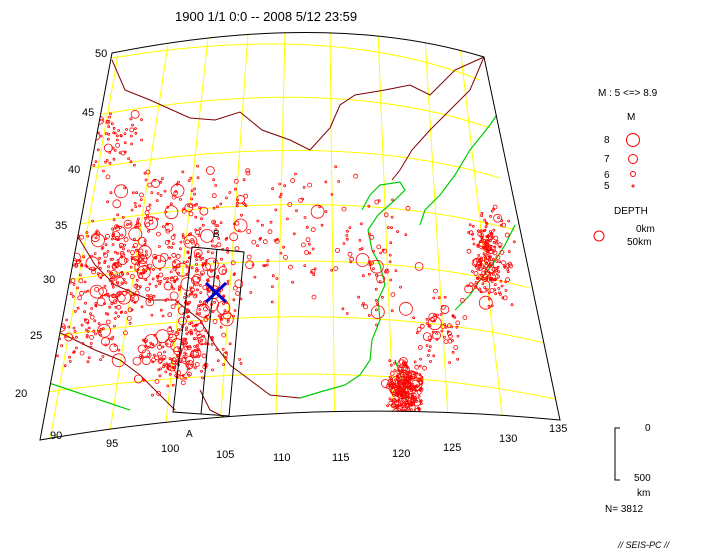 The width and height of the screenshot is (705, 557). I want to click on lon-label: 115, so click(341, 458).